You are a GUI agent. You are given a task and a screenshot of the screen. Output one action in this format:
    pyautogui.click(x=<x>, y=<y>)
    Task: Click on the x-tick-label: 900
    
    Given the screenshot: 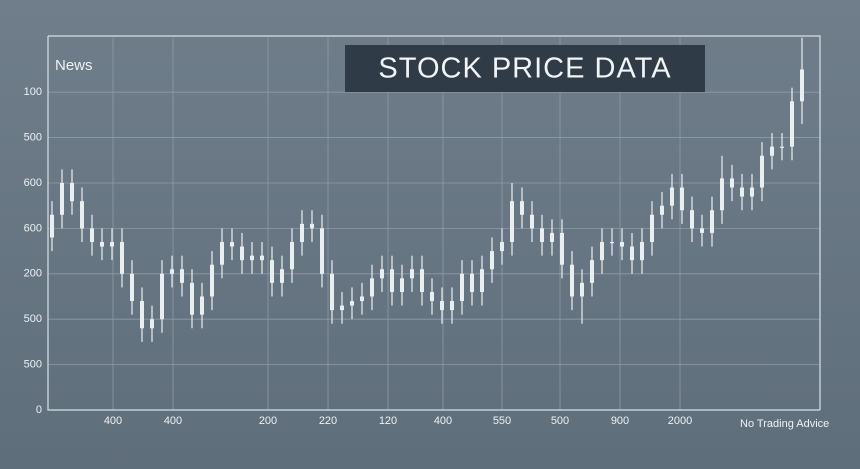 What is the action you would take?
    pyautogui.click(x=620, y=421)
    